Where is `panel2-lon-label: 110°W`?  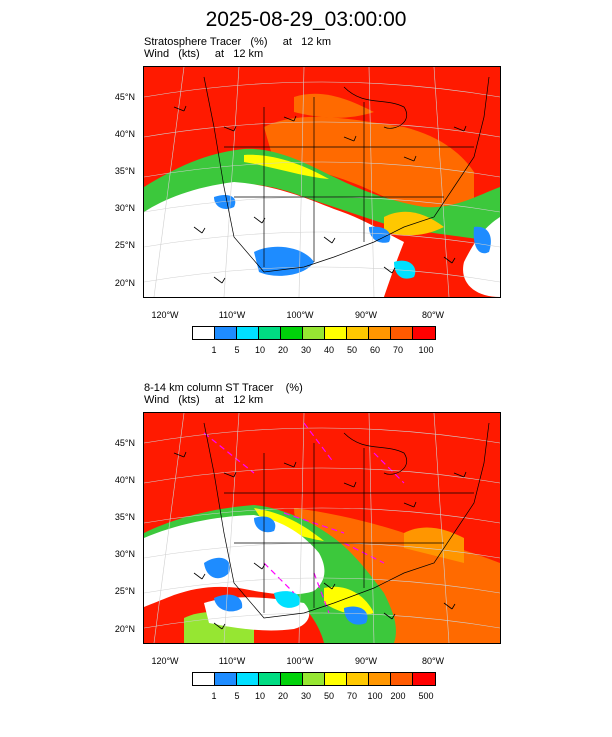 panel2-lon-label: 110°W is located at coordinates (232, 661).